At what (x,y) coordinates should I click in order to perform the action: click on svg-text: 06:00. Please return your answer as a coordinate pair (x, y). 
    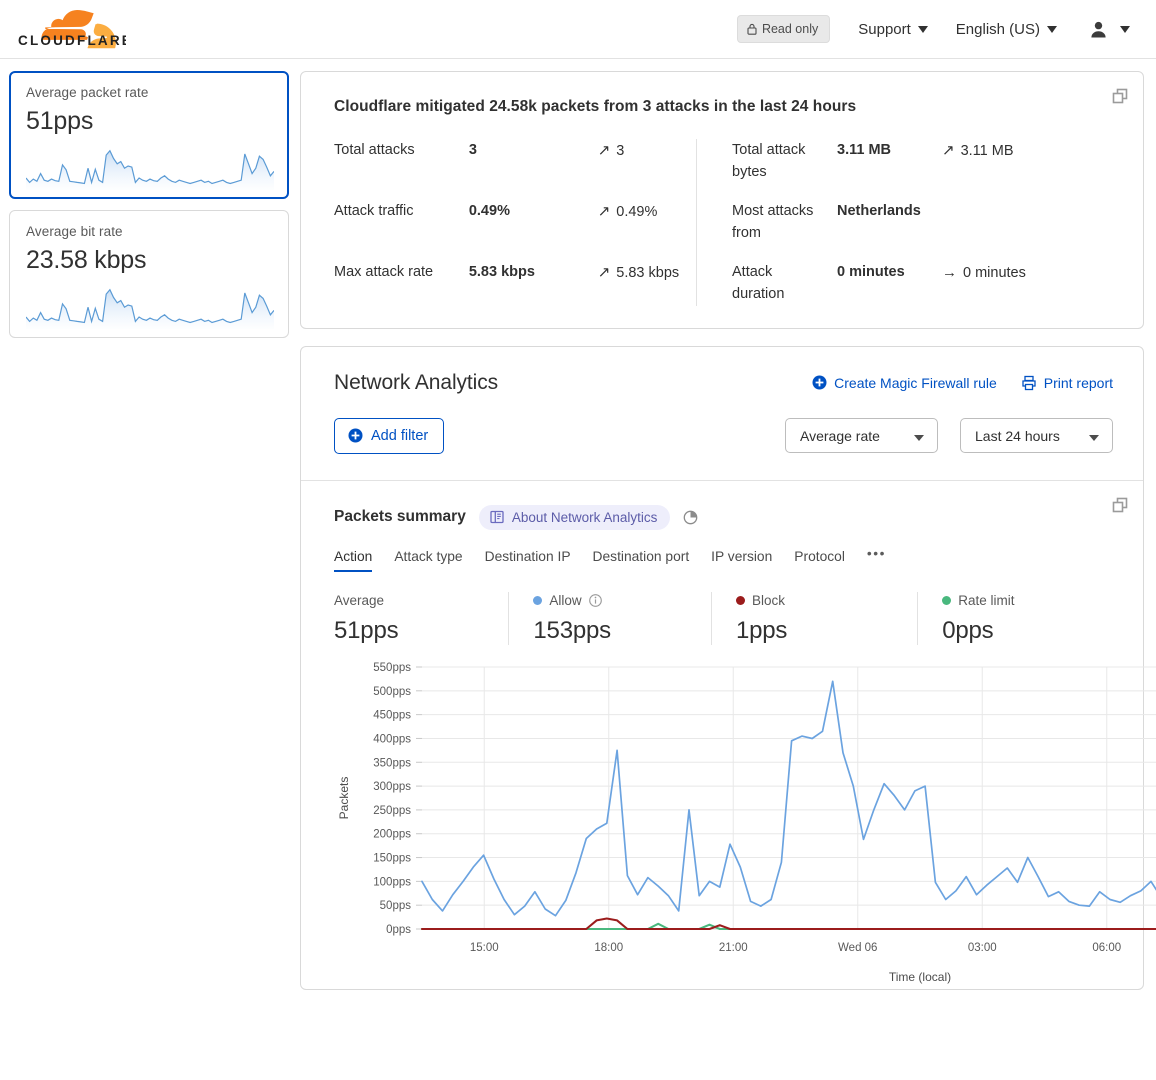
    Looking at the image, I should click on (1106, 948).